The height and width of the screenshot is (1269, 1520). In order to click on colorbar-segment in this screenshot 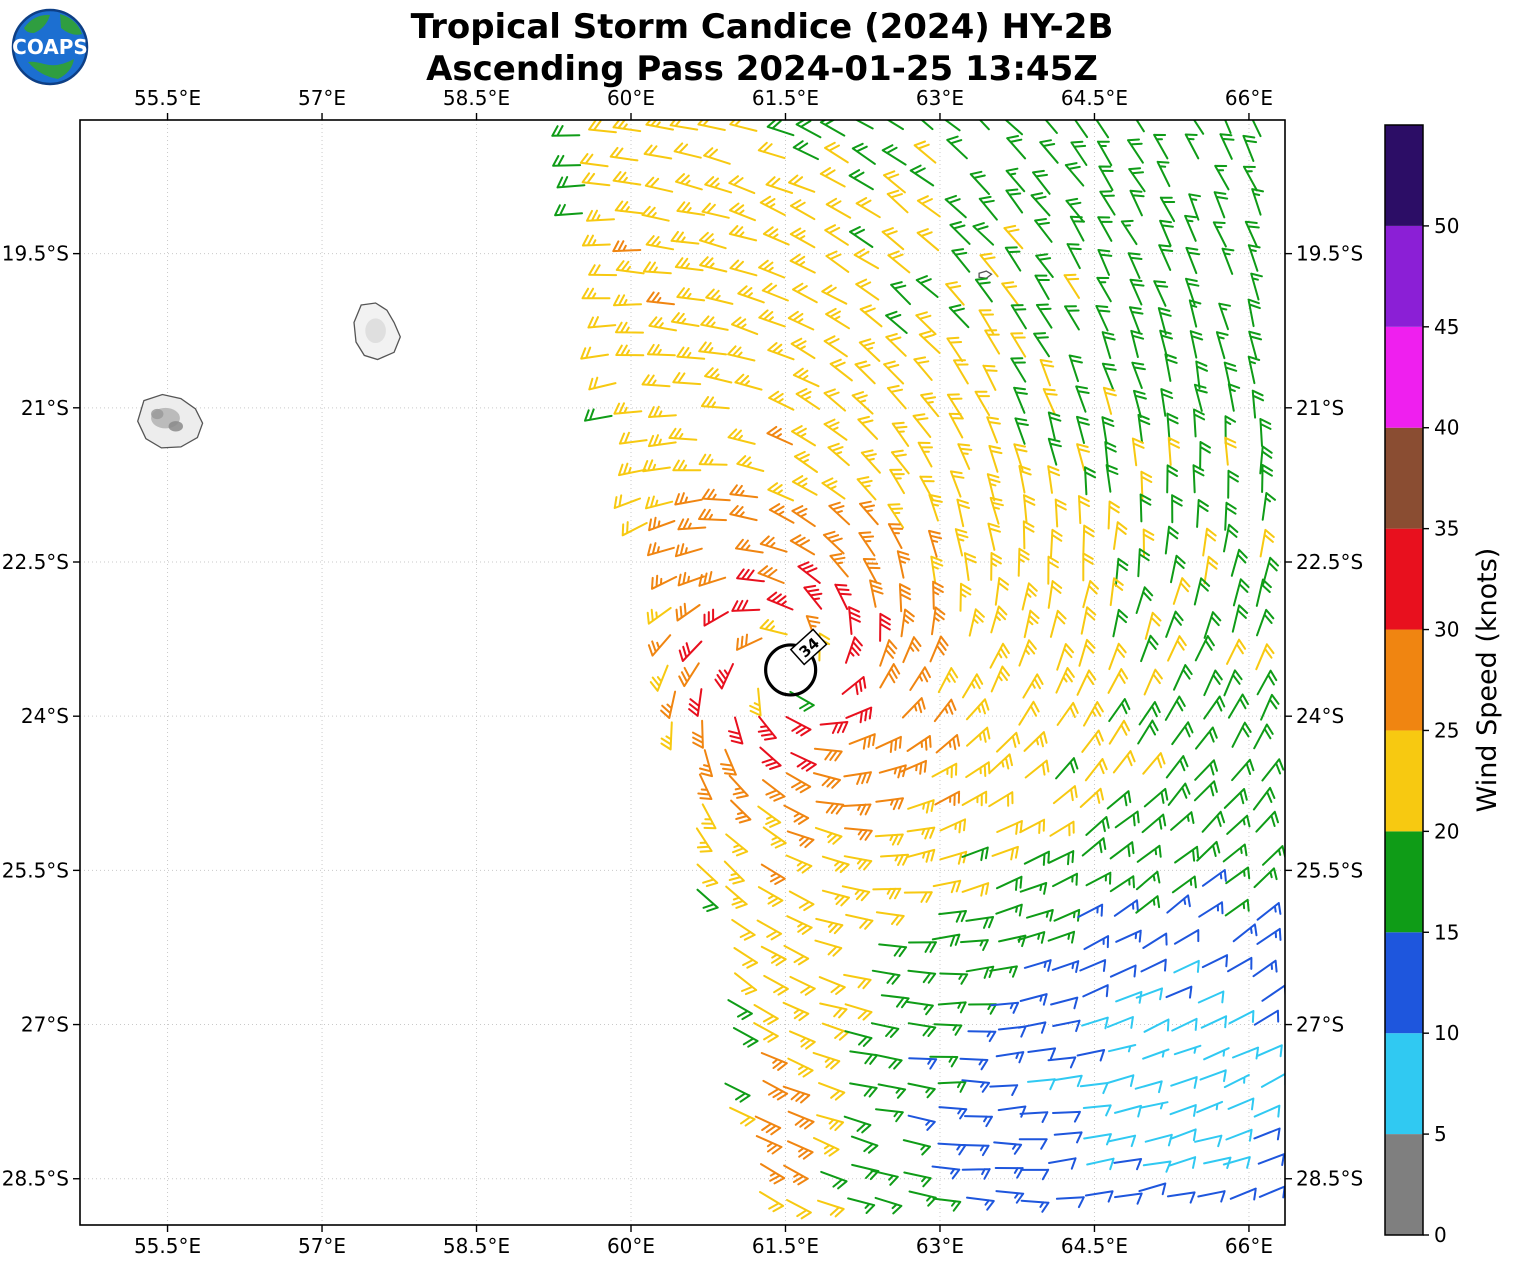, I will do `click(1404, 882)`.